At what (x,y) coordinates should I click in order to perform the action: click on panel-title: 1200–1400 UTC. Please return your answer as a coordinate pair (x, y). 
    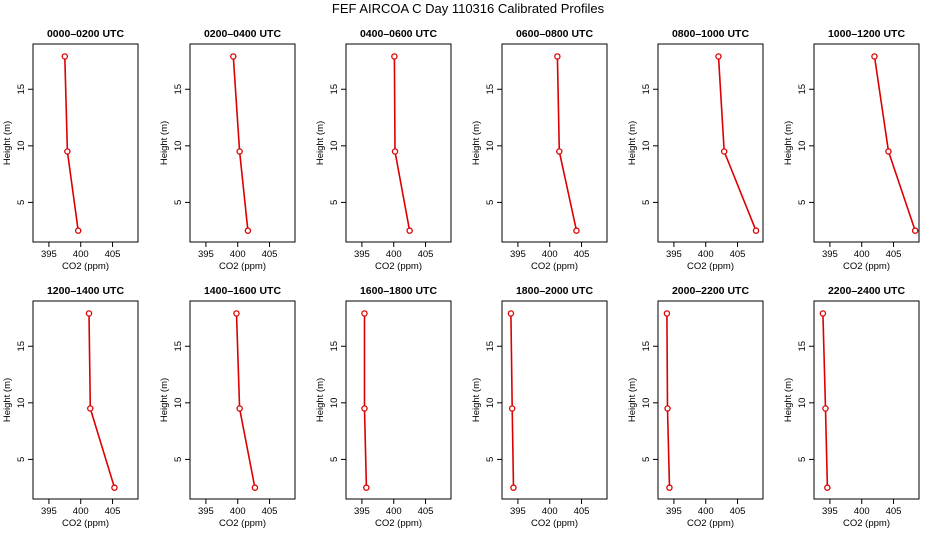
    Looking at the image, I should click on (85, 291).